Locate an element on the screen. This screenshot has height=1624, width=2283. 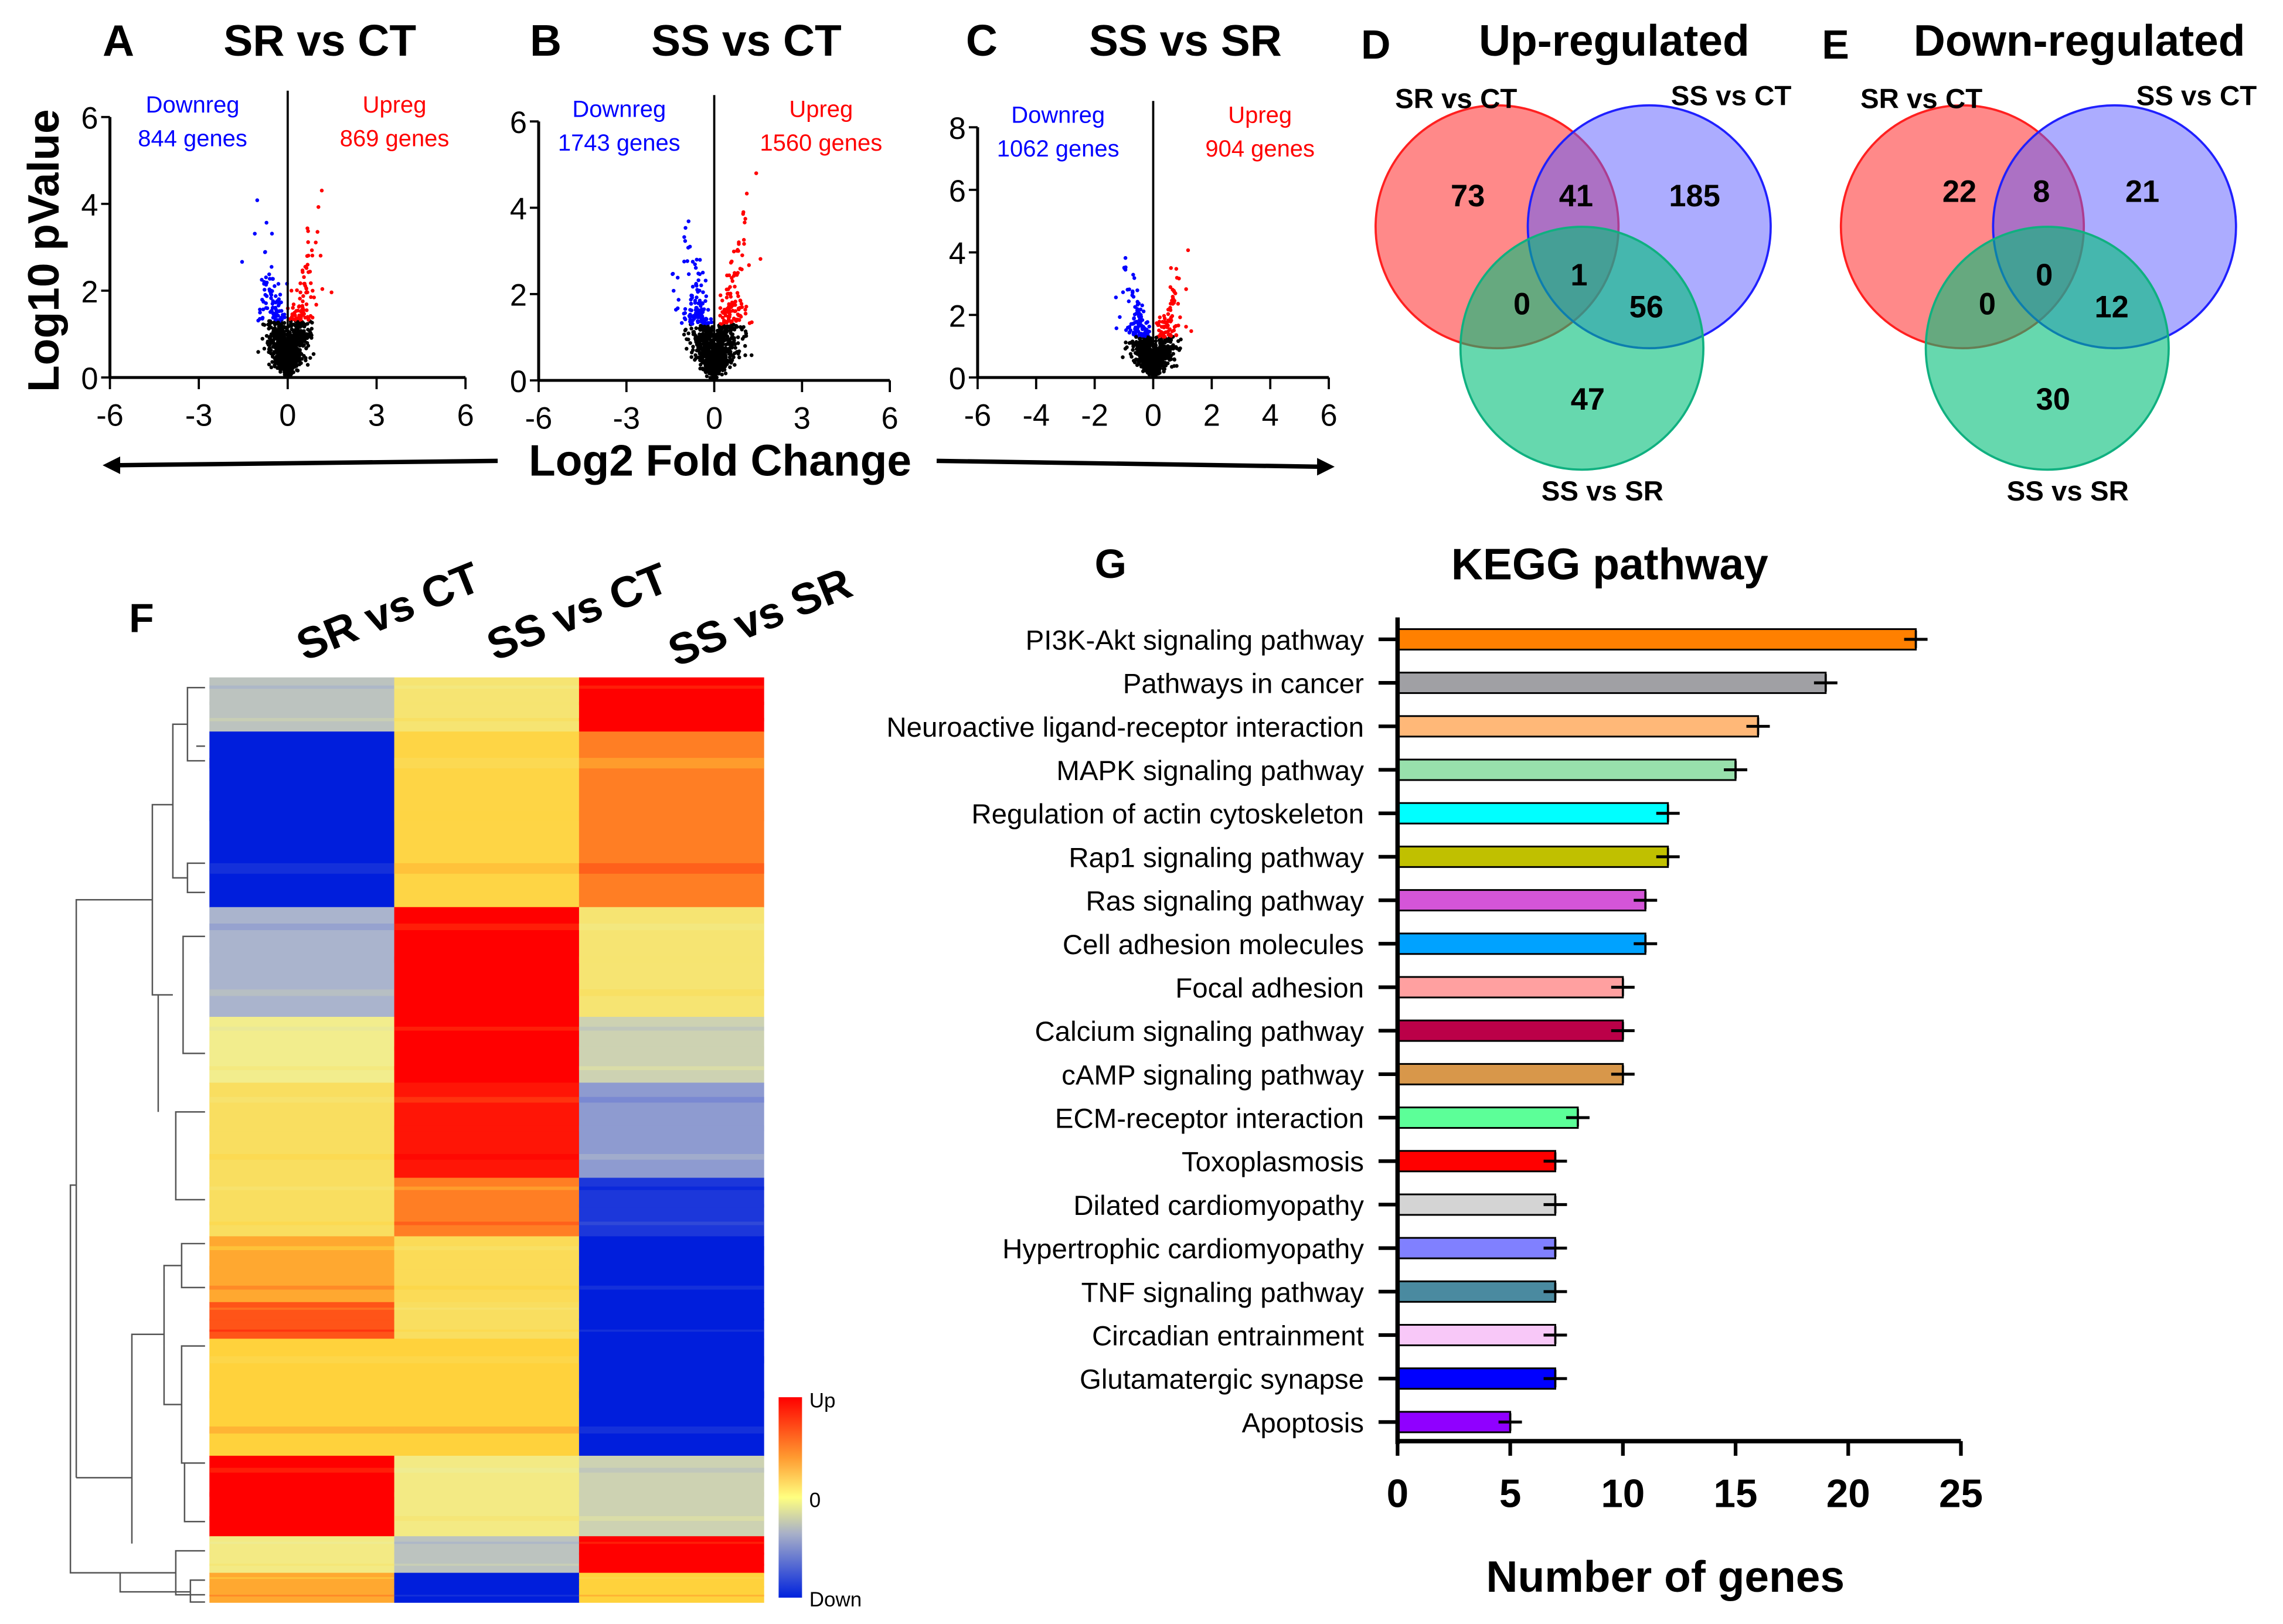
colorbar-zero-label: 0 is located at coordinates (815, 1500).